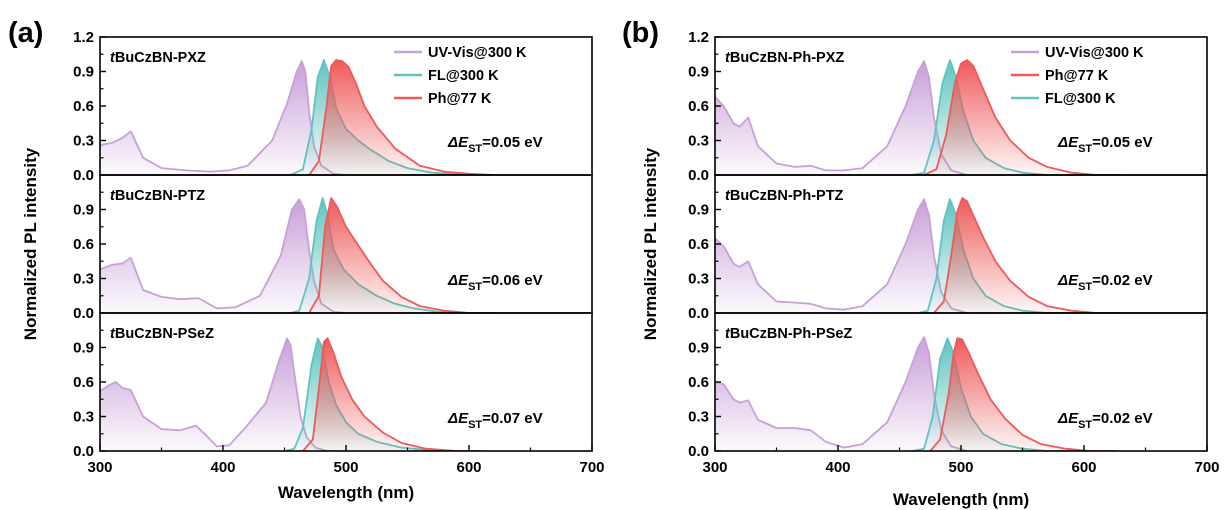 This screenshot has width=1225, height=510. Describe the element at coordinates (650, 243) in the screenshot. I see `y-axis-title: Normalized PL intensity` at that location.